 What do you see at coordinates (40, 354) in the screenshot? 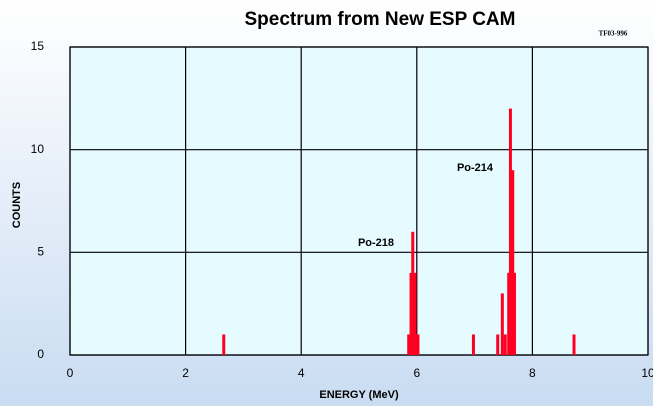
I see `y-tick-label: 0` at bounding box center [40, 354].